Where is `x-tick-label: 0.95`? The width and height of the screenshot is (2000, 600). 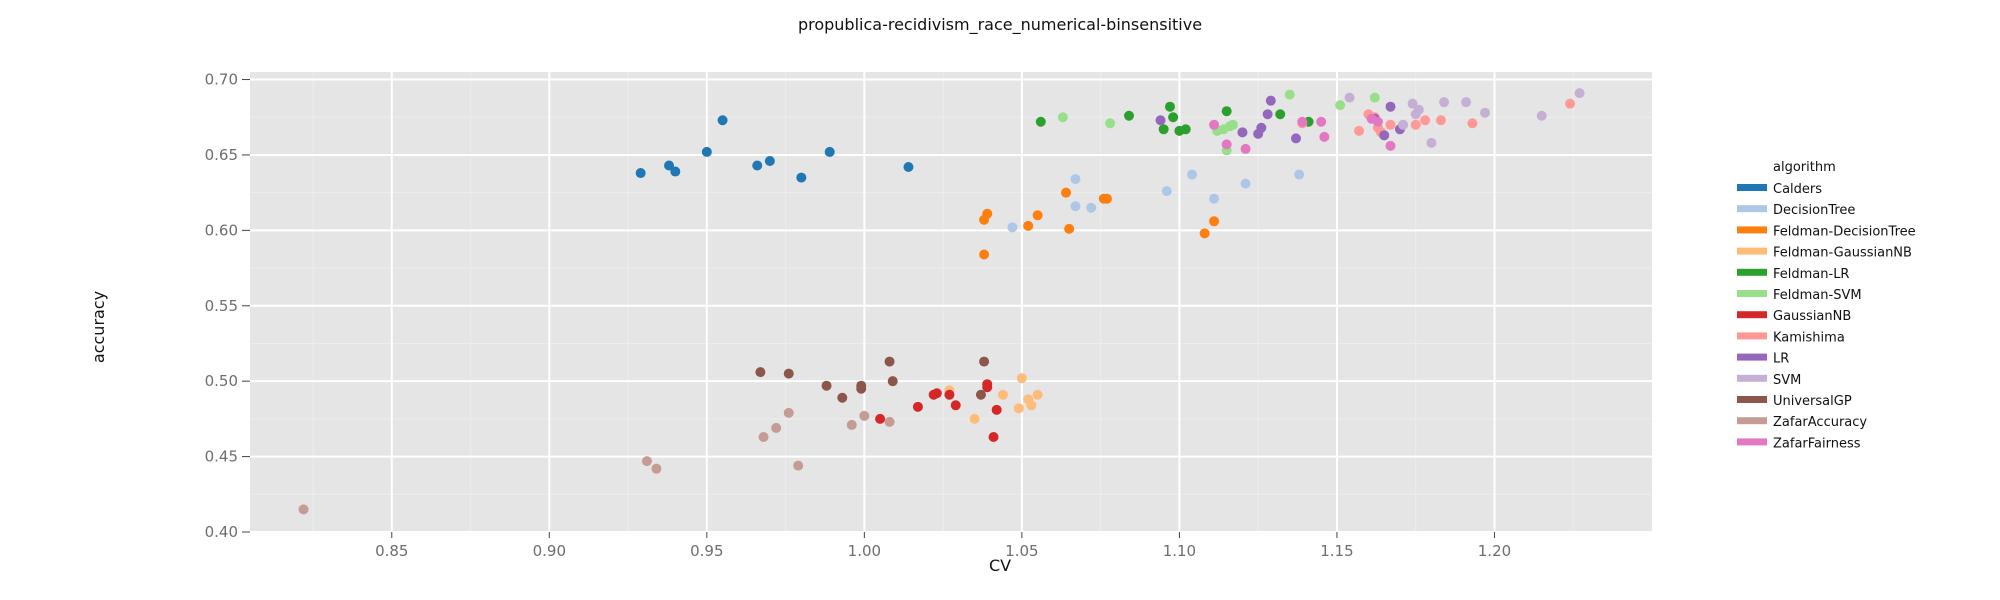 x-tick-label: 0.95 is located at coordinates (706, 551).